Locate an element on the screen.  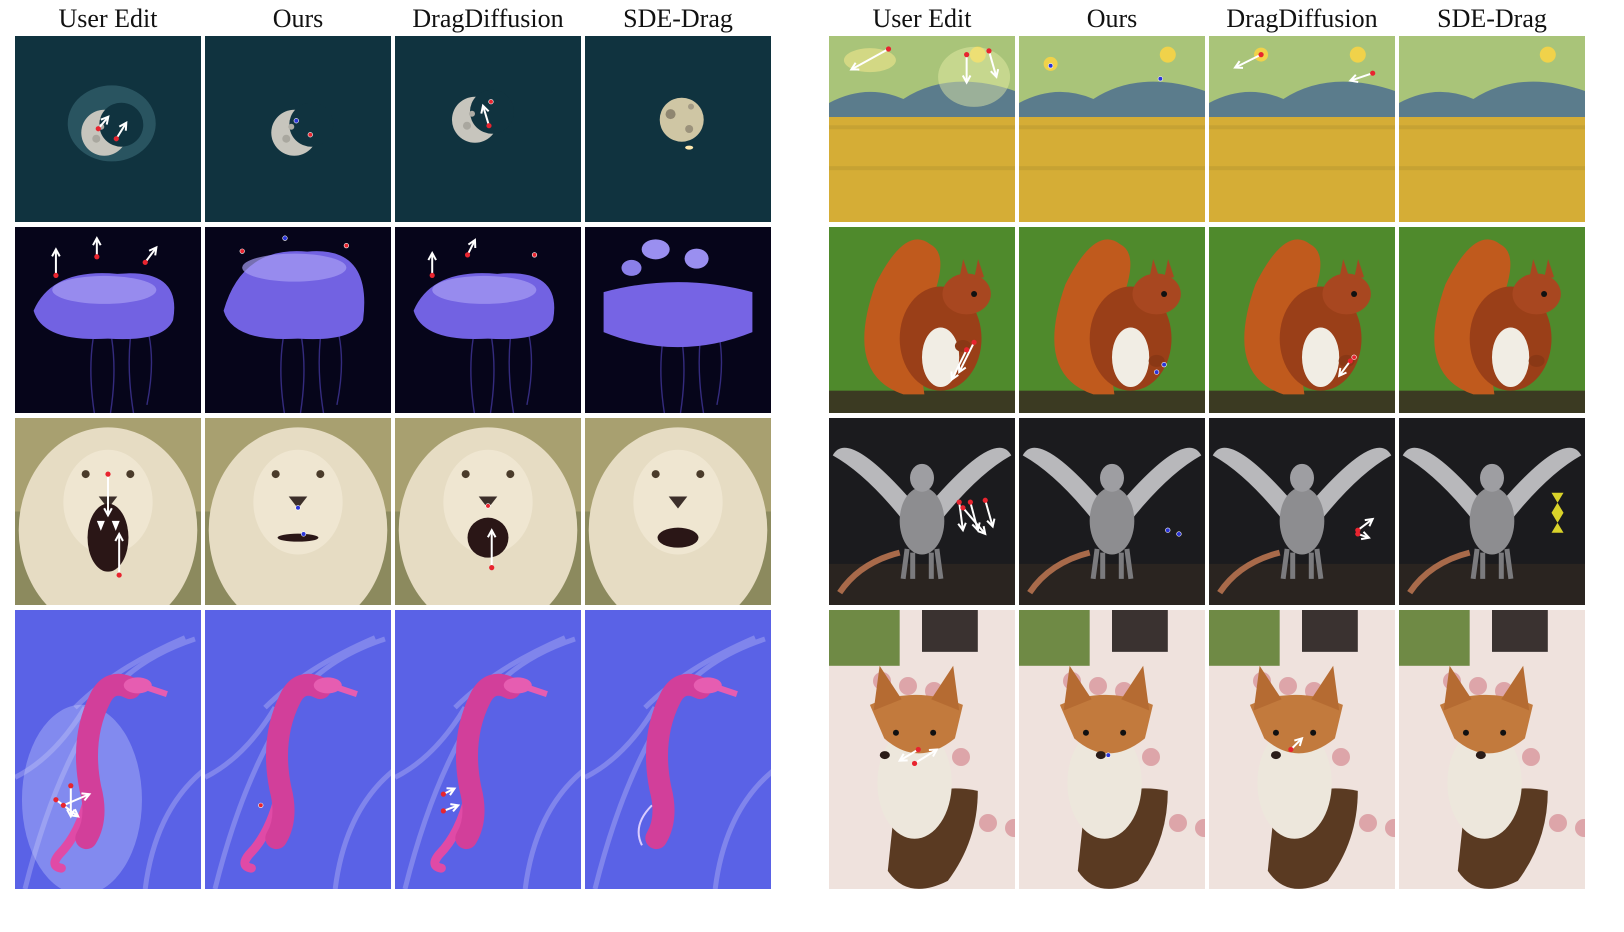
moon-user-edit-image is located at coordinates (108, 129).